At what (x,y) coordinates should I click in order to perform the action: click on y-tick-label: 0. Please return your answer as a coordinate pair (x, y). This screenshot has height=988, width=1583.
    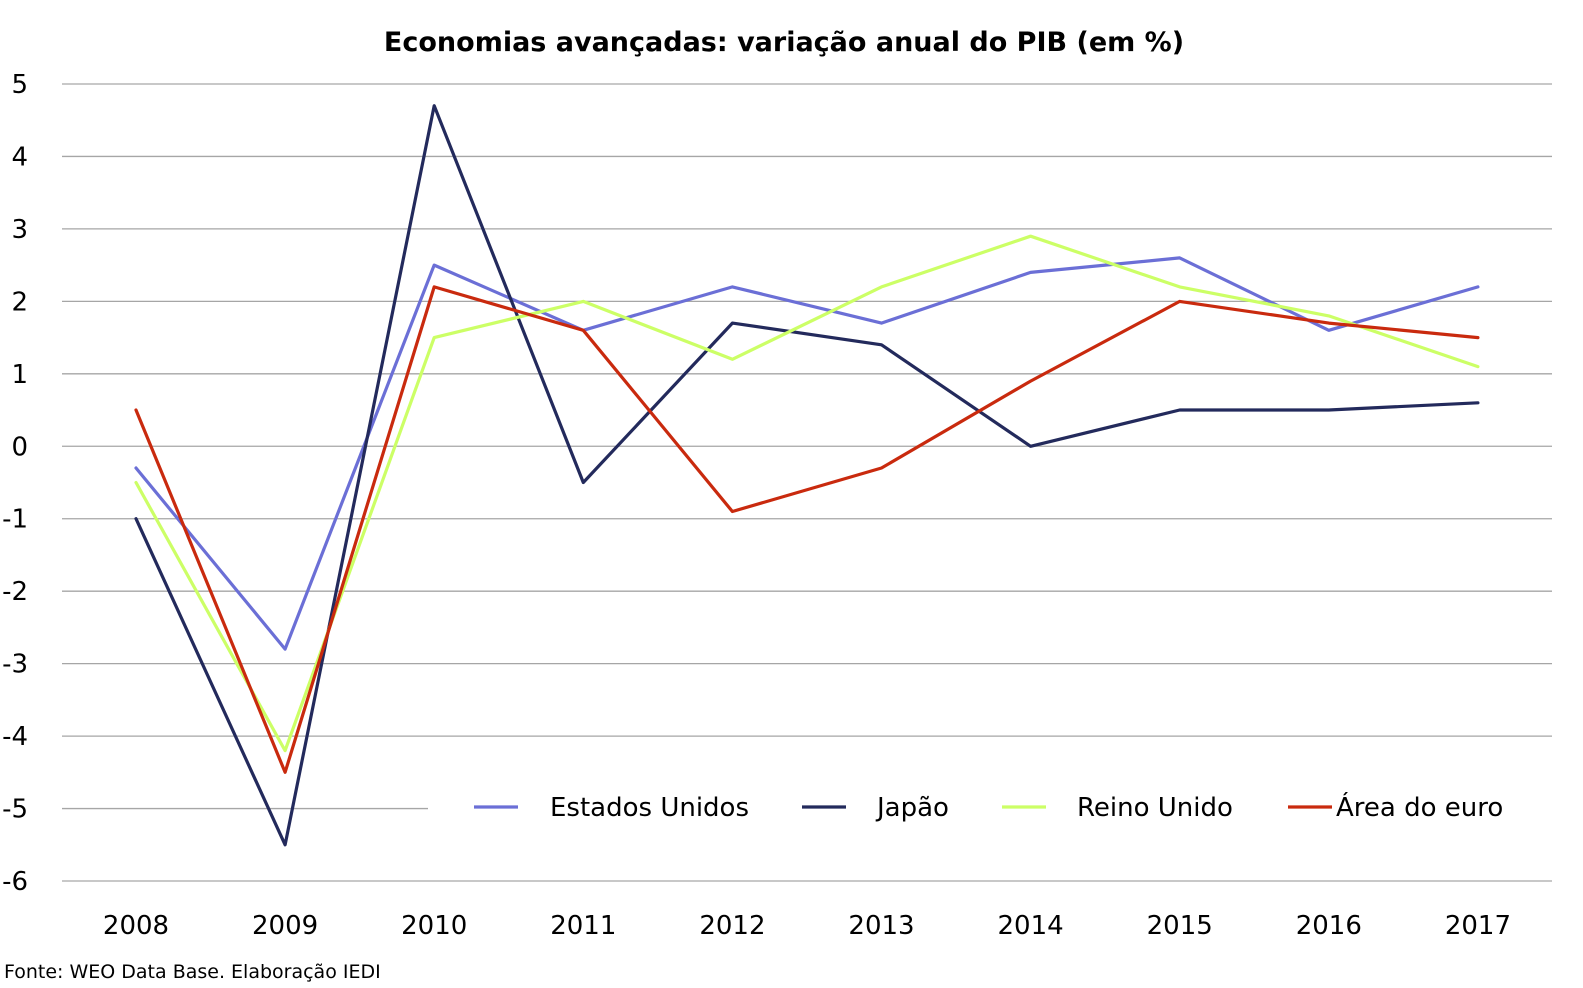
    Looking at the image, I should click on (19, 447).